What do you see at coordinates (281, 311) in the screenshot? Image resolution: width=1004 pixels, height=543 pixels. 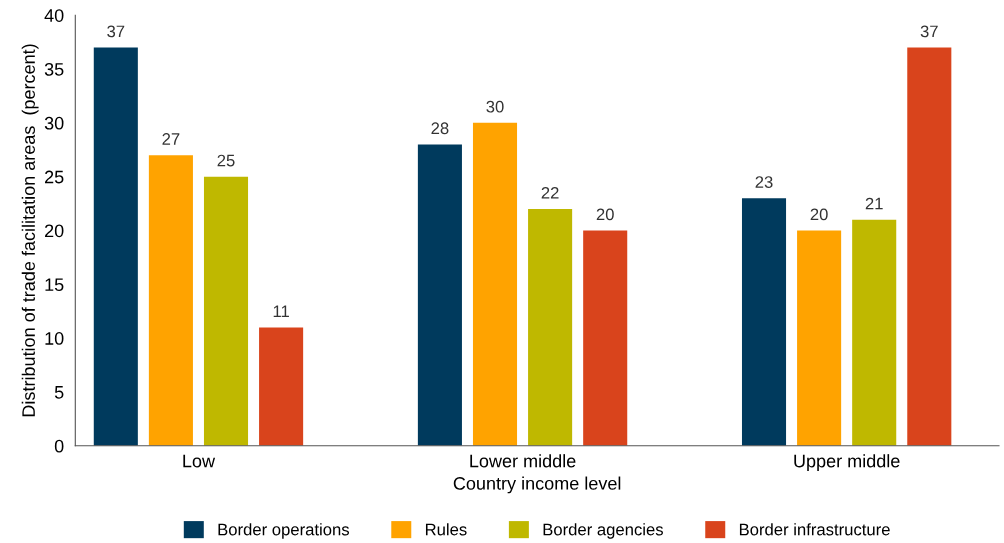 I see `data-label: 11` at bounding box center [281, 311].